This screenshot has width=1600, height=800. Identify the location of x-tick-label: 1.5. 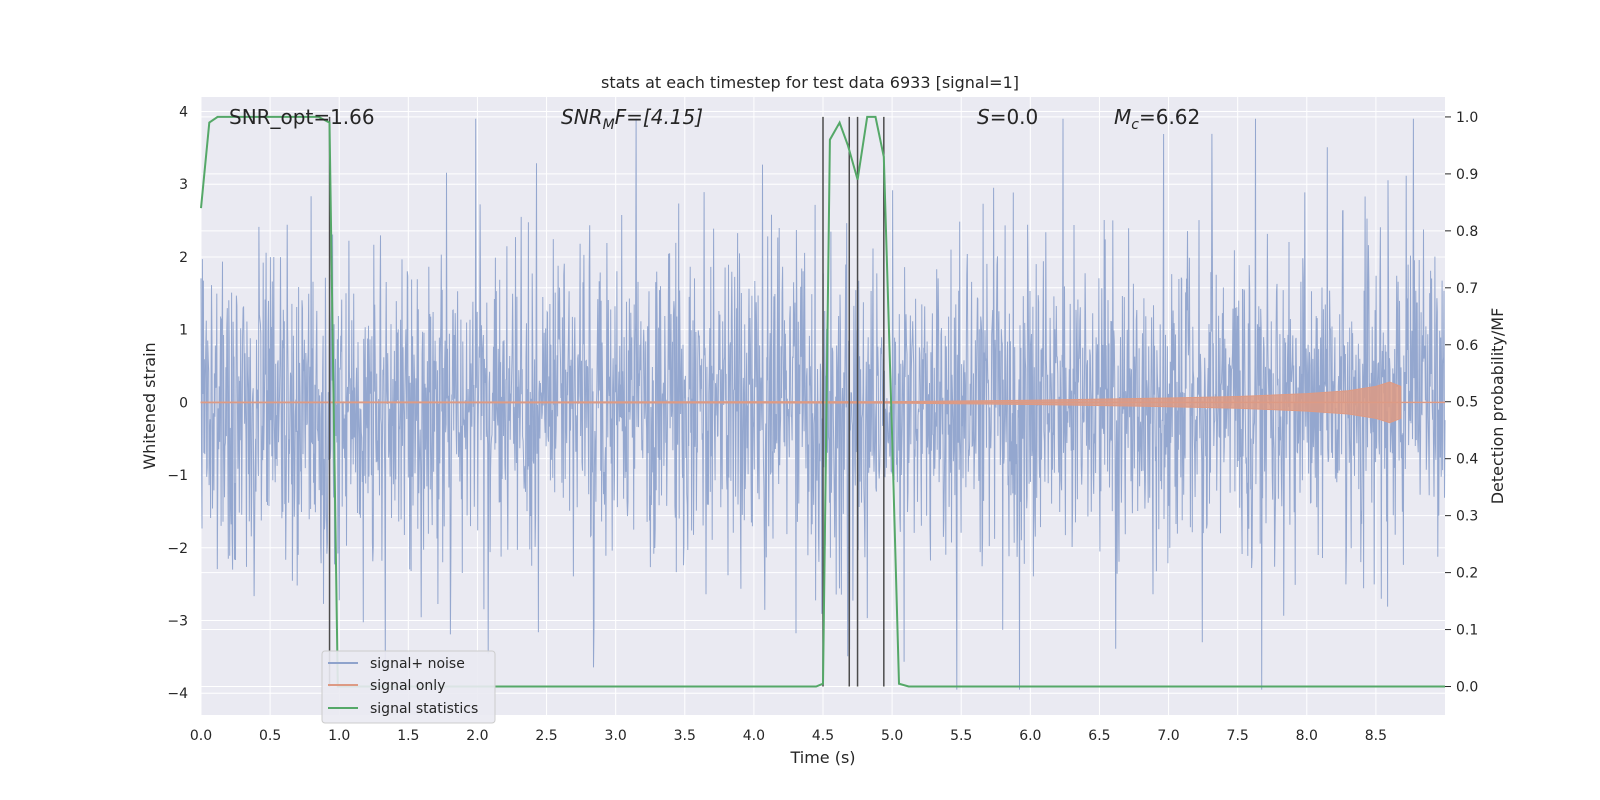
(408, 736).